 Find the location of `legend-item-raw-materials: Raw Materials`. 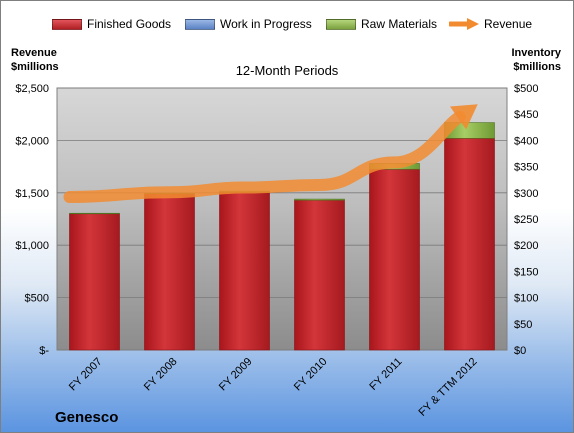

legend-item-raw-materials: Raw Materials is located at coordinates (381, 24).